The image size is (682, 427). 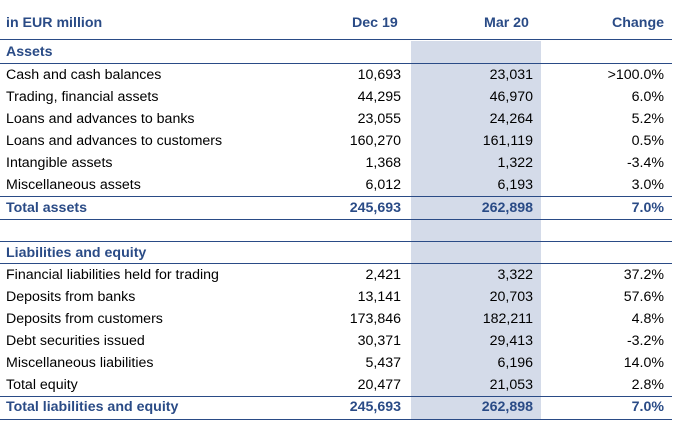 What do you see at coordinates (375, 141) in the screenshot?
I see `value-dec19: 160,270` at bounding box center [375, 141].